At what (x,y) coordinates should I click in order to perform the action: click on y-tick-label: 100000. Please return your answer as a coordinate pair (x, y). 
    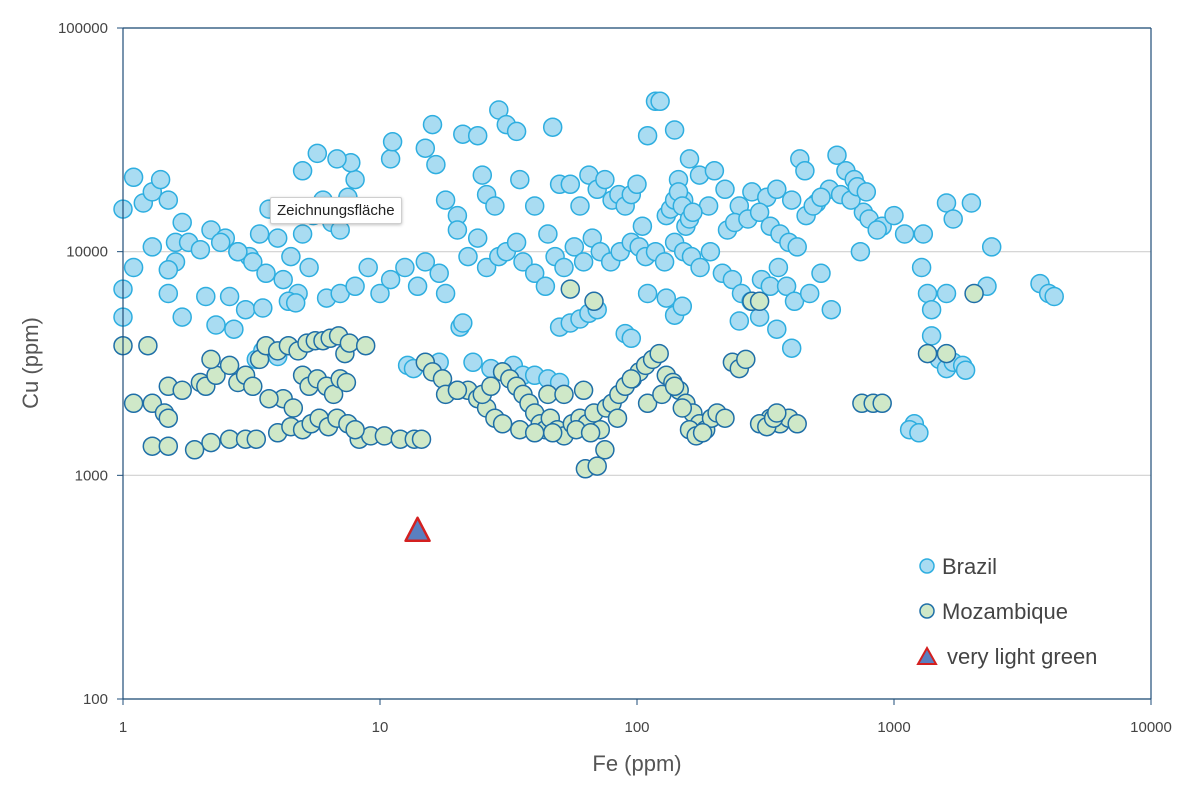
    Looking at the image, I should click on (83, 28).